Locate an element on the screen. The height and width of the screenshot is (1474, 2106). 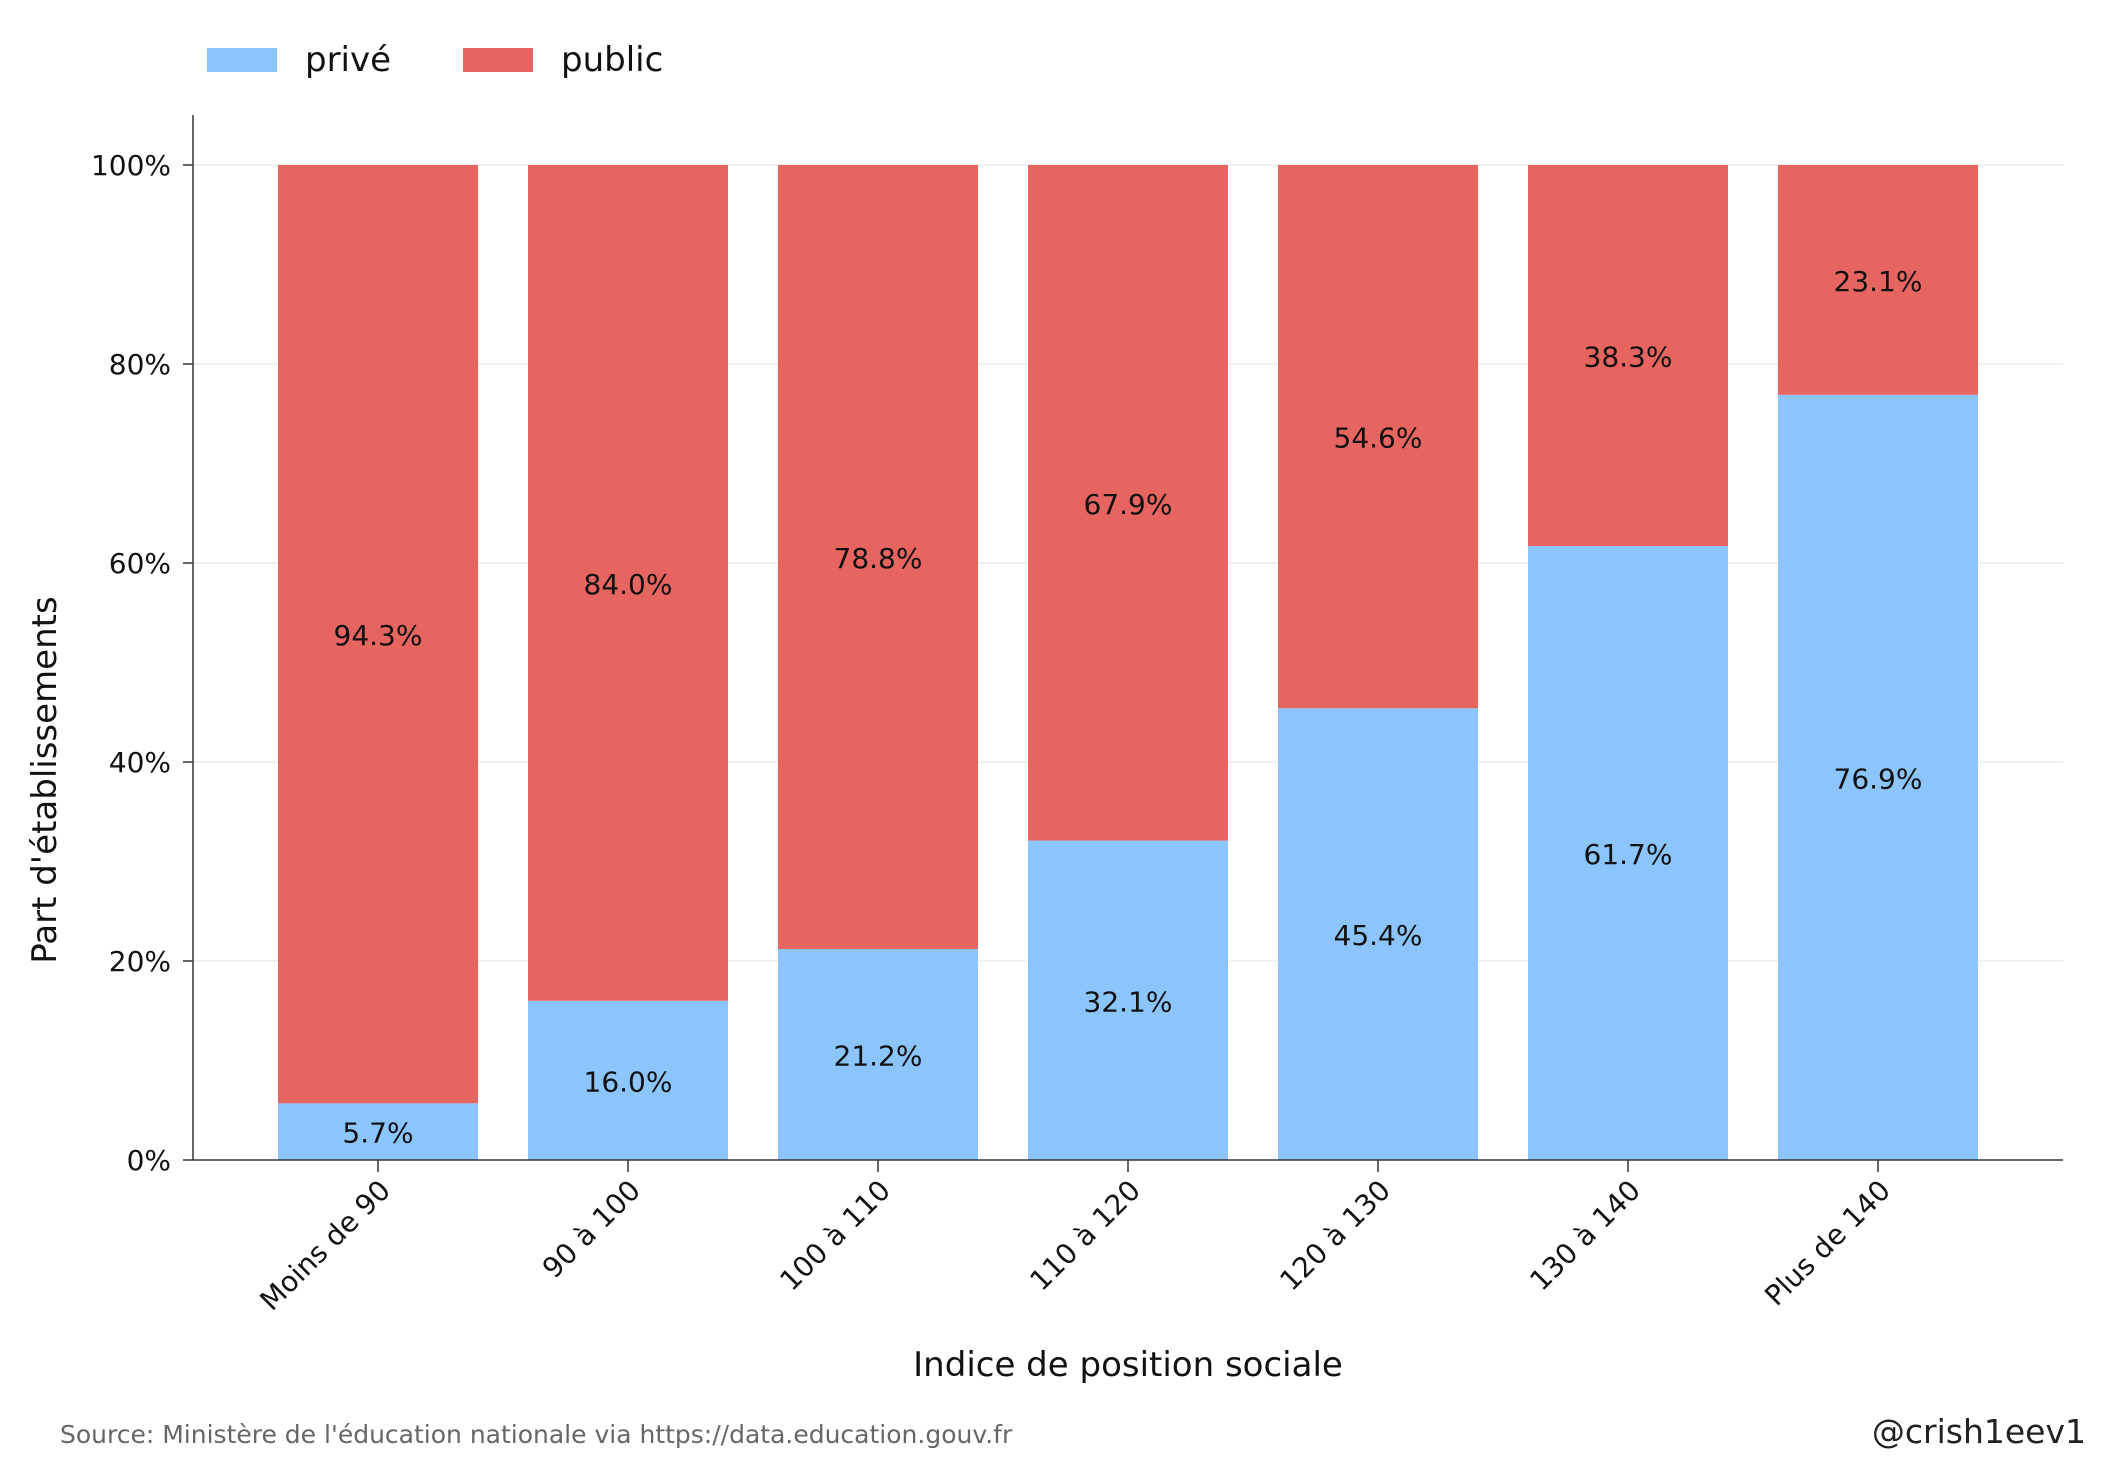
y-tick-label: 40% is located at coordinates (140, 762).